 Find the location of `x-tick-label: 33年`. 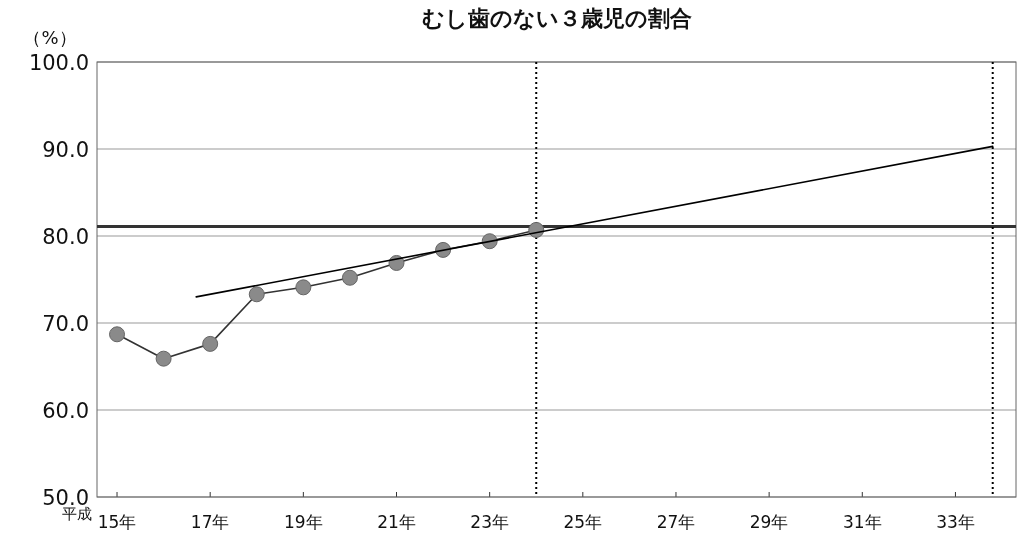

x-tick-label: 33年 is located at coordinates (955, 522).